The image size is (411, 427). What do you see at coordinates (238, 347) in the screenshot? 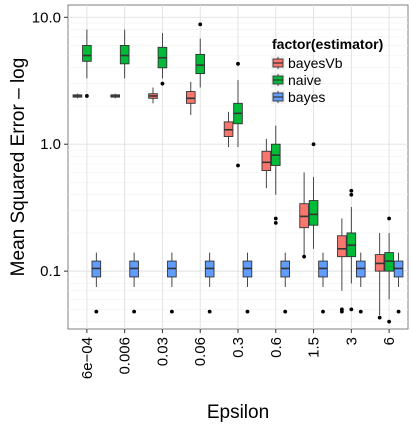
I see `x-tick-label: 0.3` at bounding box center [238, 347].